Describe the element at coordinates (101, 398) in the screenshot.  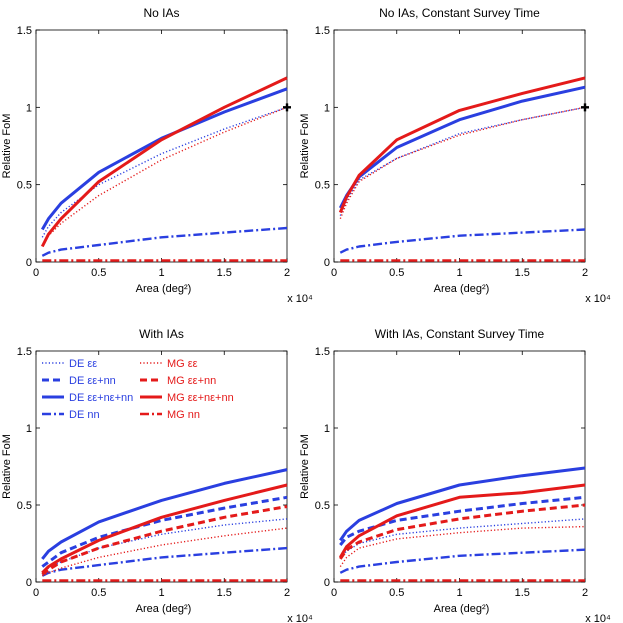
I see `legend-label: DE εε+nε+nn` at that location.